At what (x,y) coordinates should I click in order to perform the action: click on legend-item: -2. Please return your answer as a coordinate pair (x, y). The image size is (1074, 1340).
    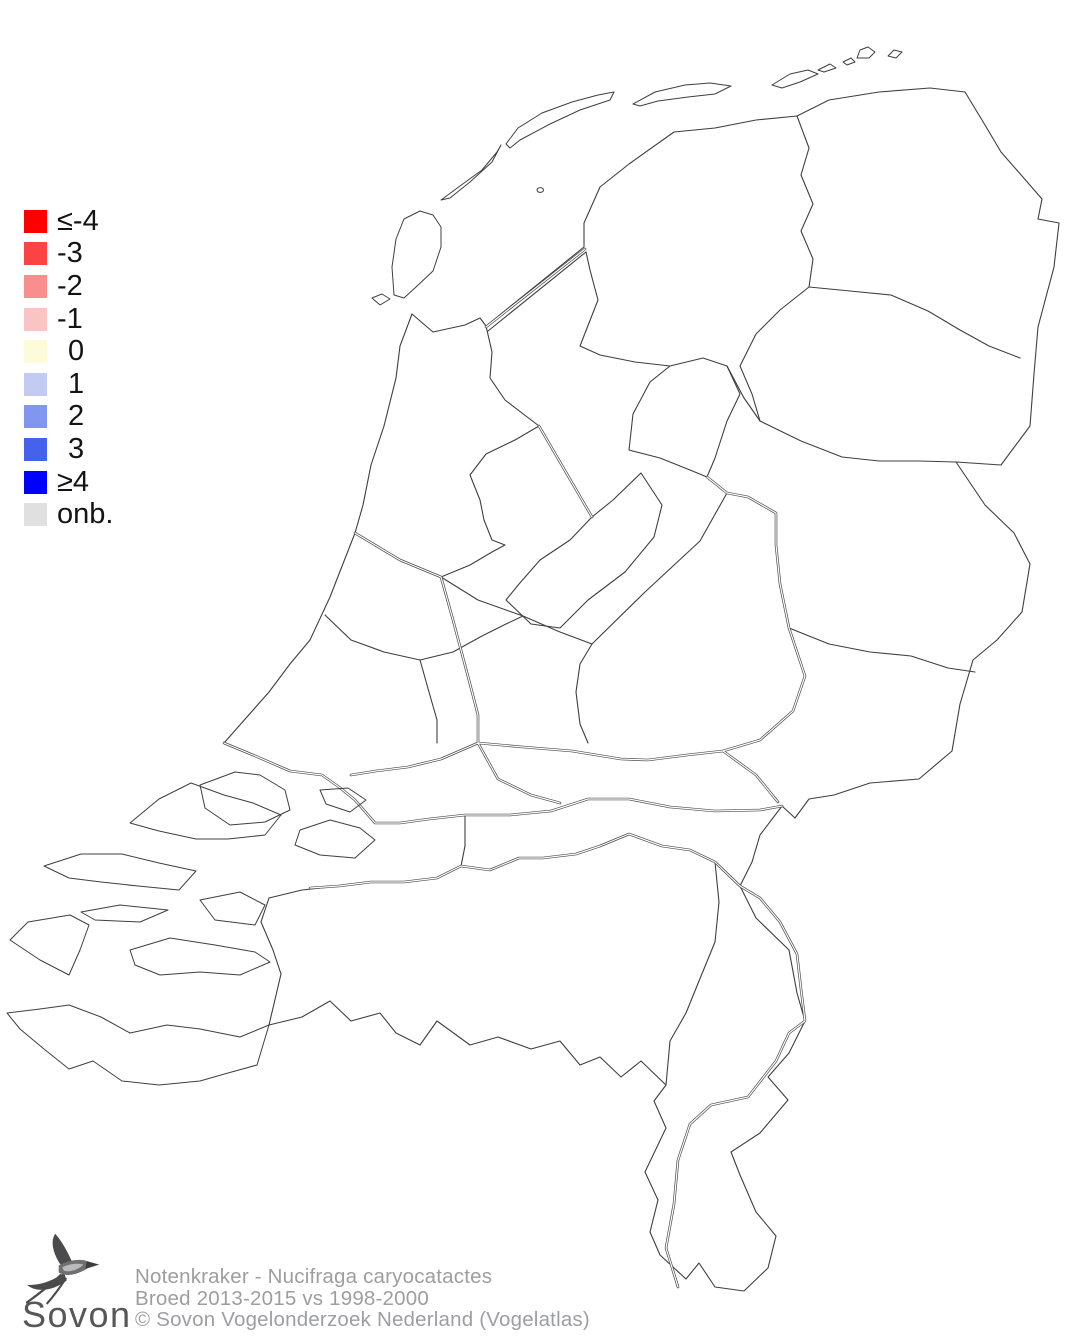
    Looking at the image, I should click on (68, 286).